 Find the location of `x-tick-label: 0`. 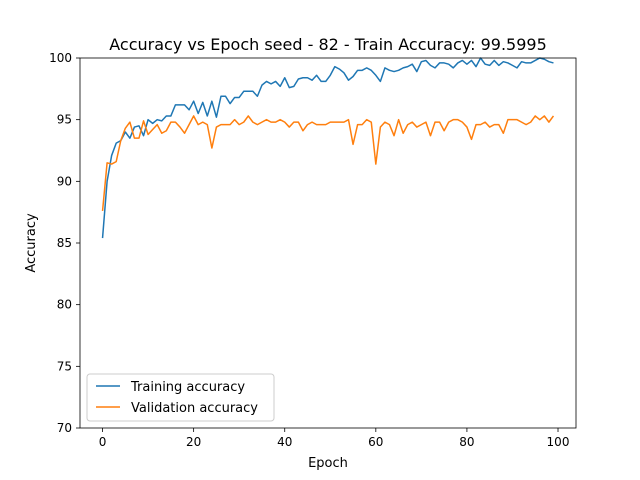

x-tick-label: 0 is located at coordinates (103, 442).